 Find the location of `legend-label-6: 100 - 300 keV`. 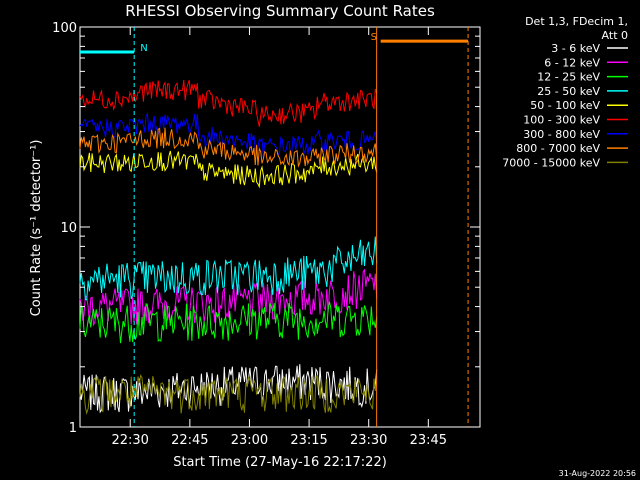

legend-label-6: 100 - 300 keV is located at coordinates (561, 120).